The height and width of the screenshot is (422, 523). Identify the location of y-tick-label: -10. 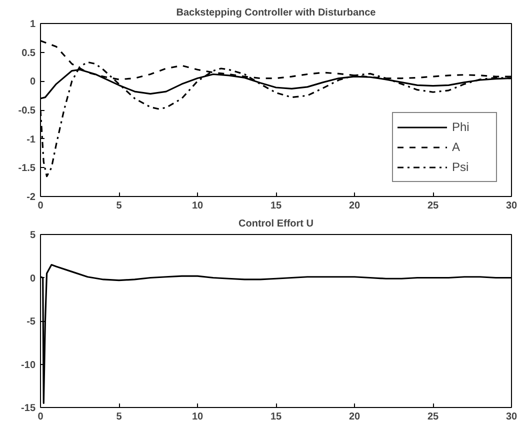
(28, 365).